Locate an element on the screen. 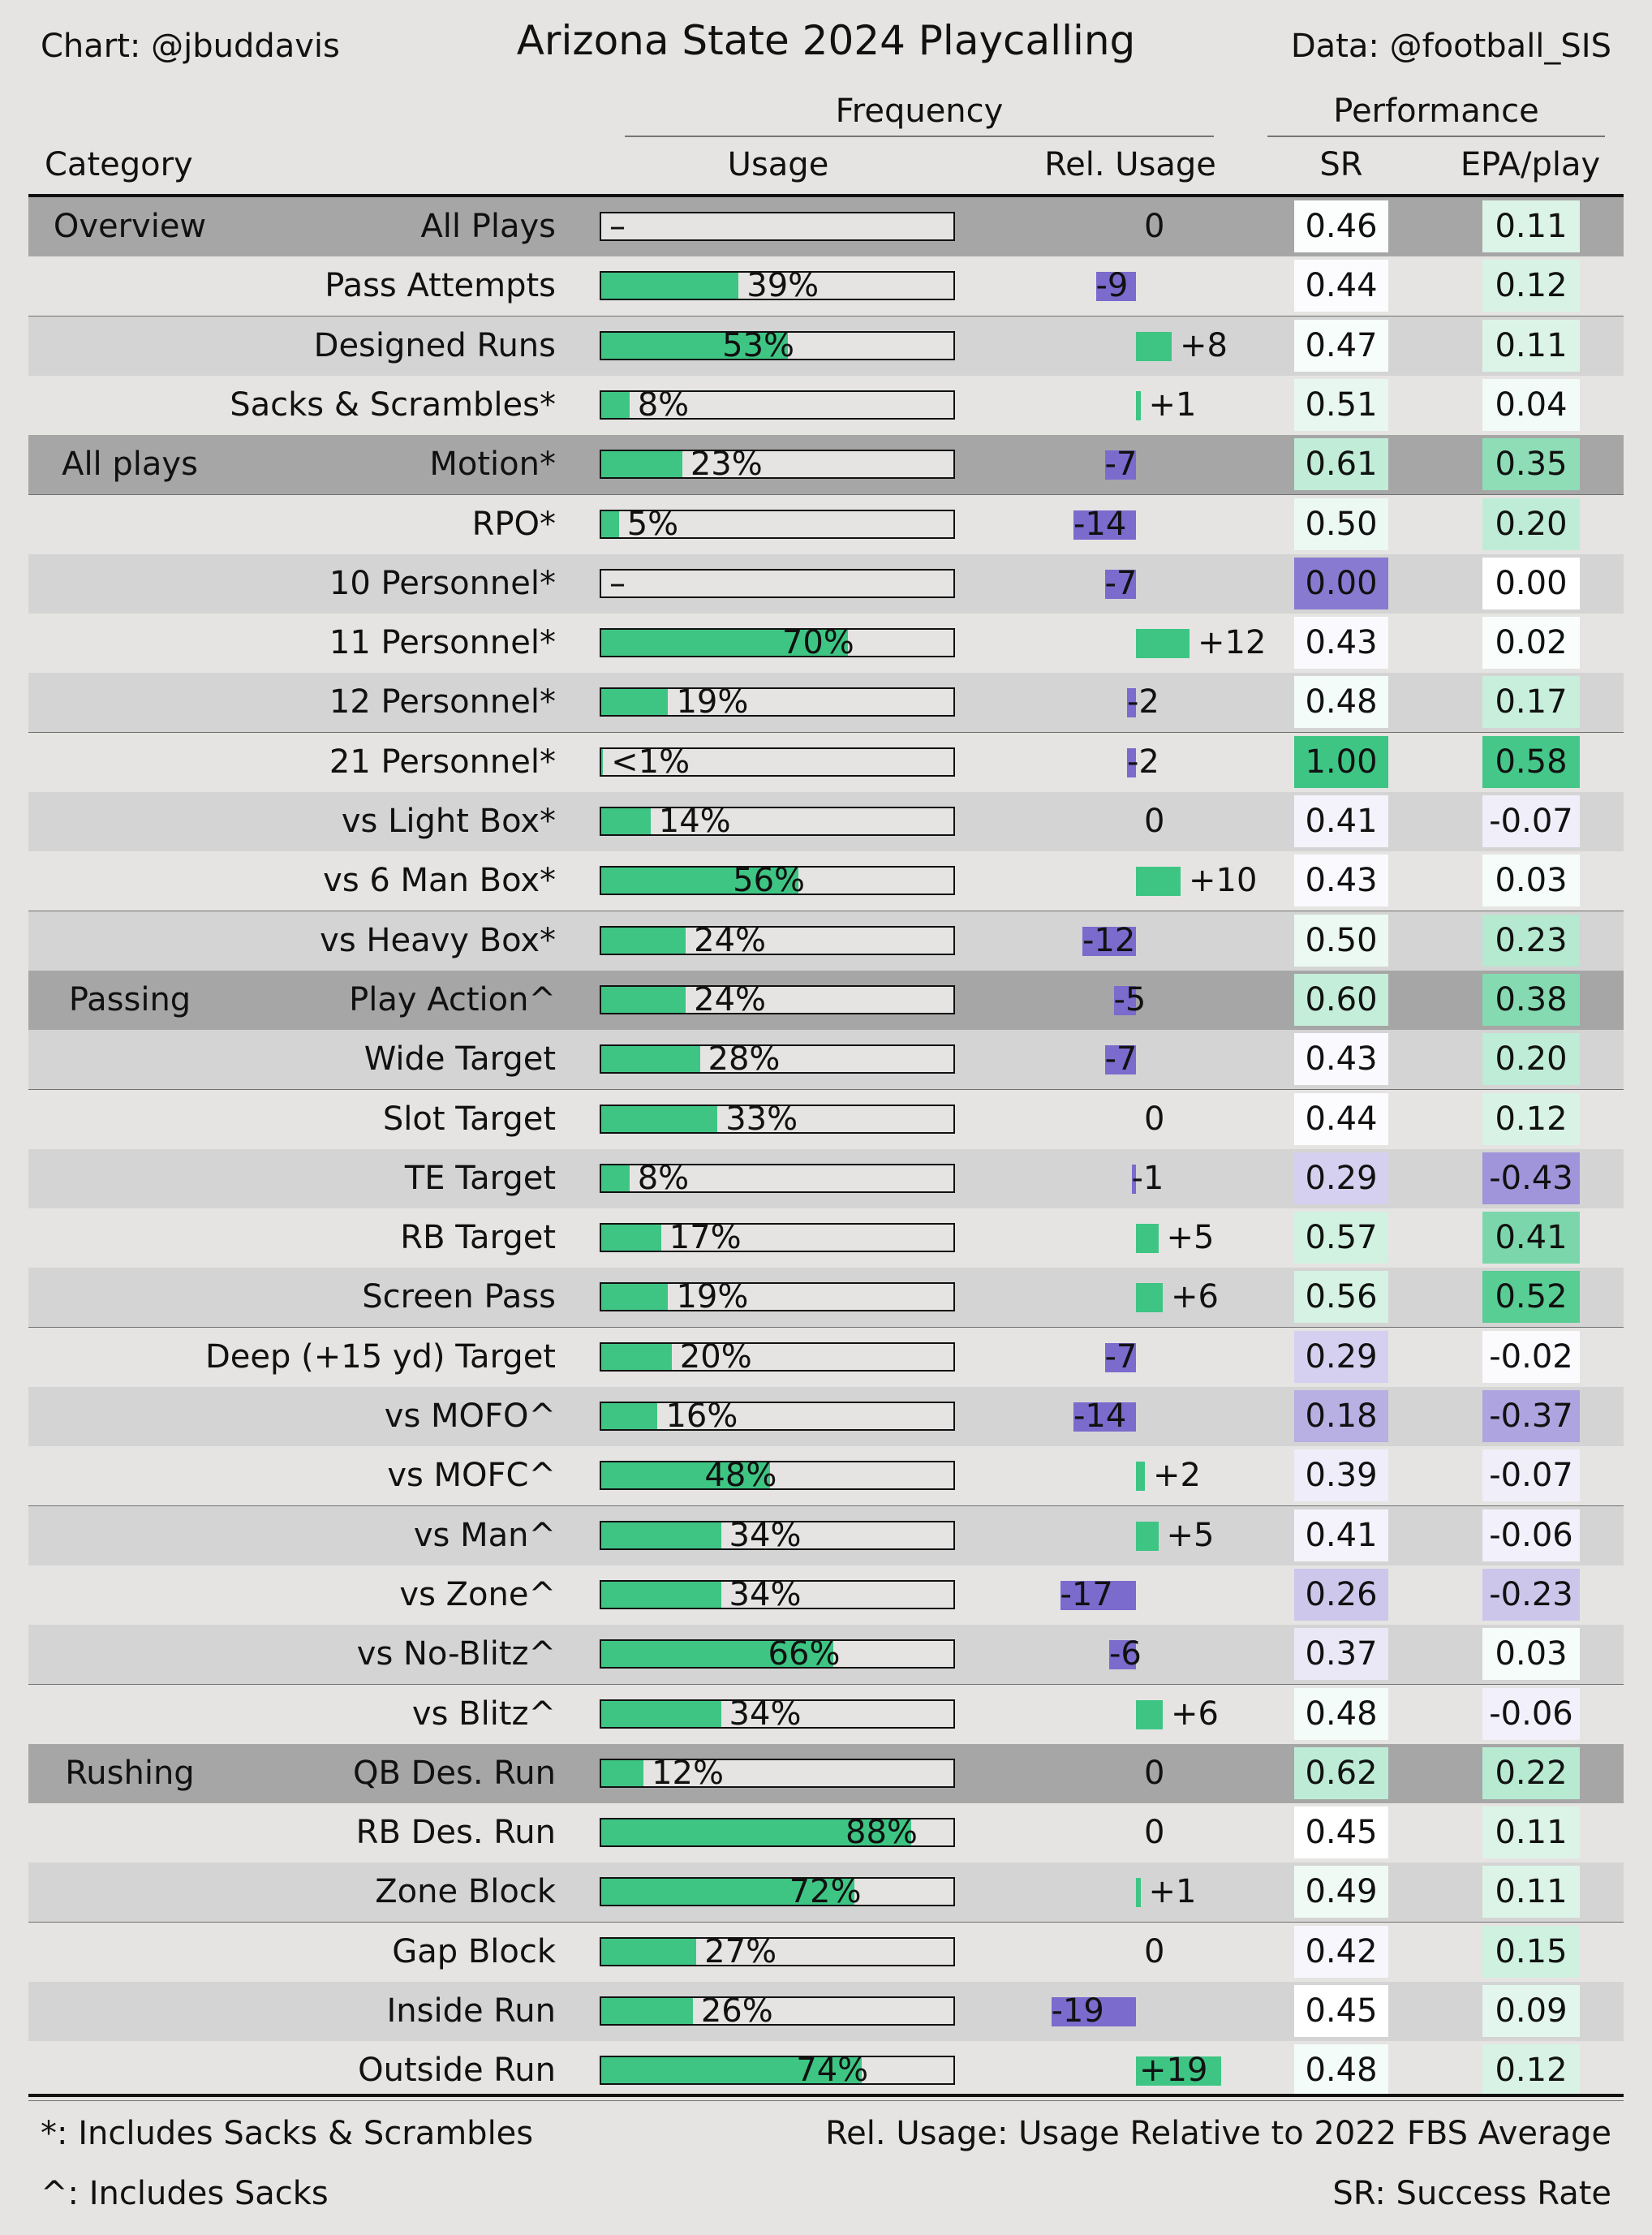 This screenshot has width=1652, height=2235. success-rate-cell: 0.51 is located at coordinates (1341, 404).